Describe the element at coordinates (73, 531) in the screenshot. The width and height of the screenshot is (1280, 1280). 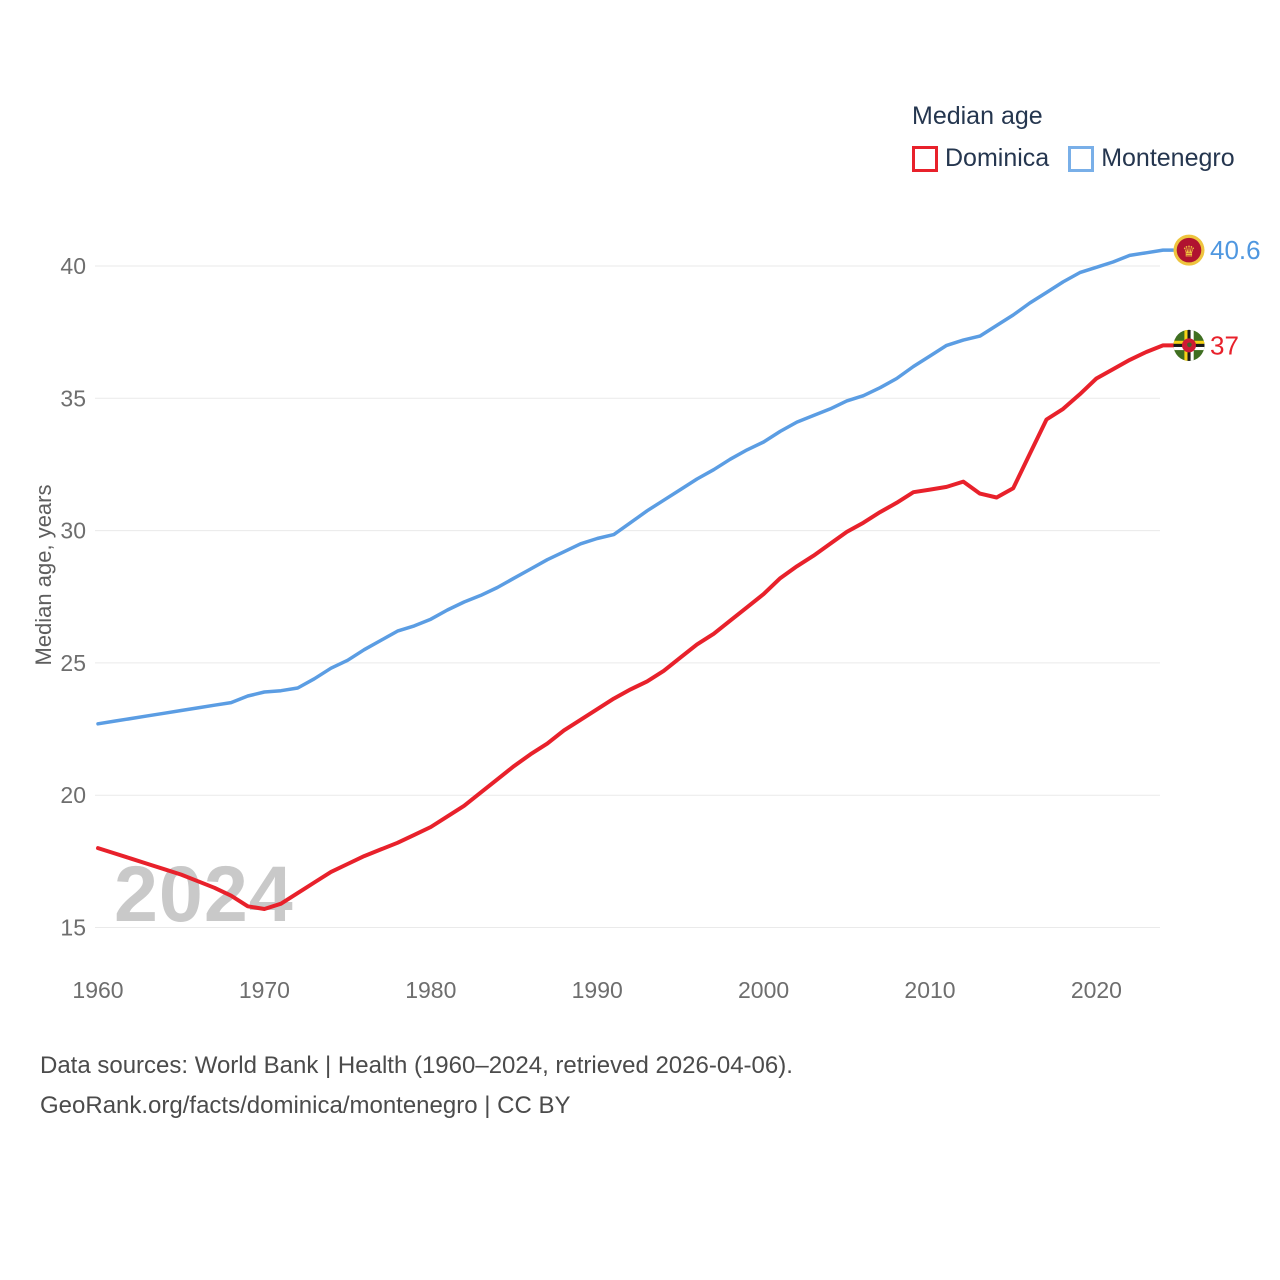
I see `y-tick-label-30: 30` at that location.